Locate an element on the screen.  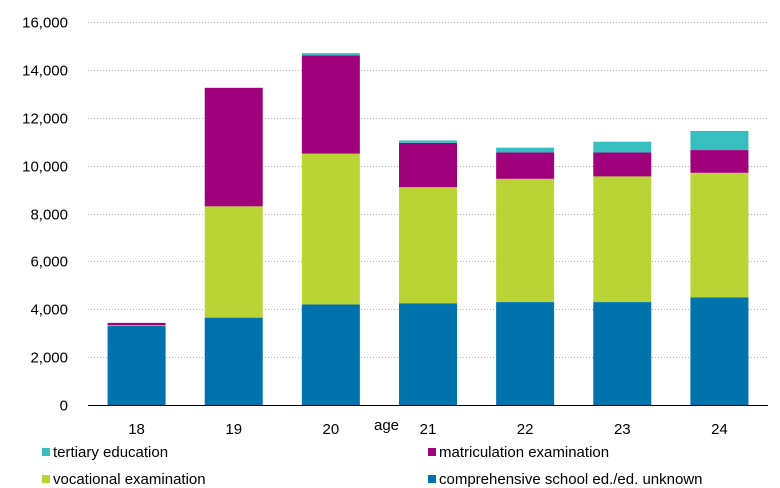
y-tick-label: 14,000 is located at coordinates (45, 71).